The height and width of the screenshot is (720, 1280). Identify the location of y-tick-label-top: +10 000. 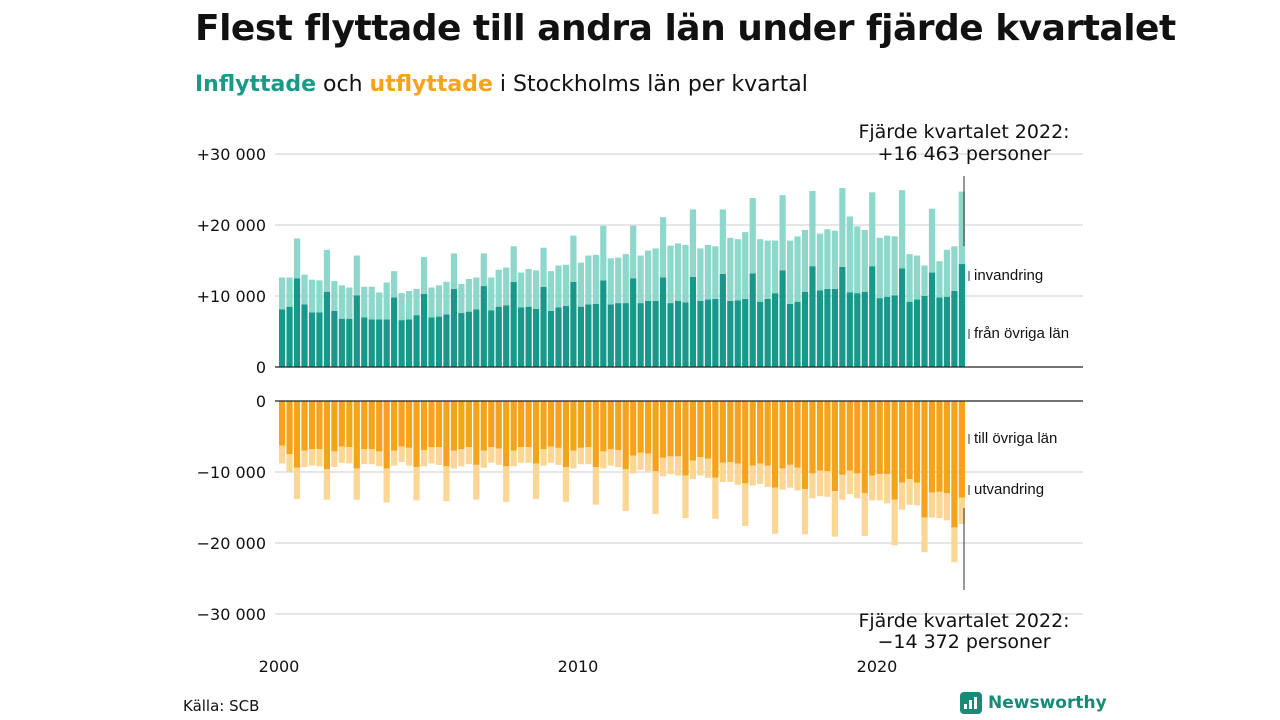
(231, 296).